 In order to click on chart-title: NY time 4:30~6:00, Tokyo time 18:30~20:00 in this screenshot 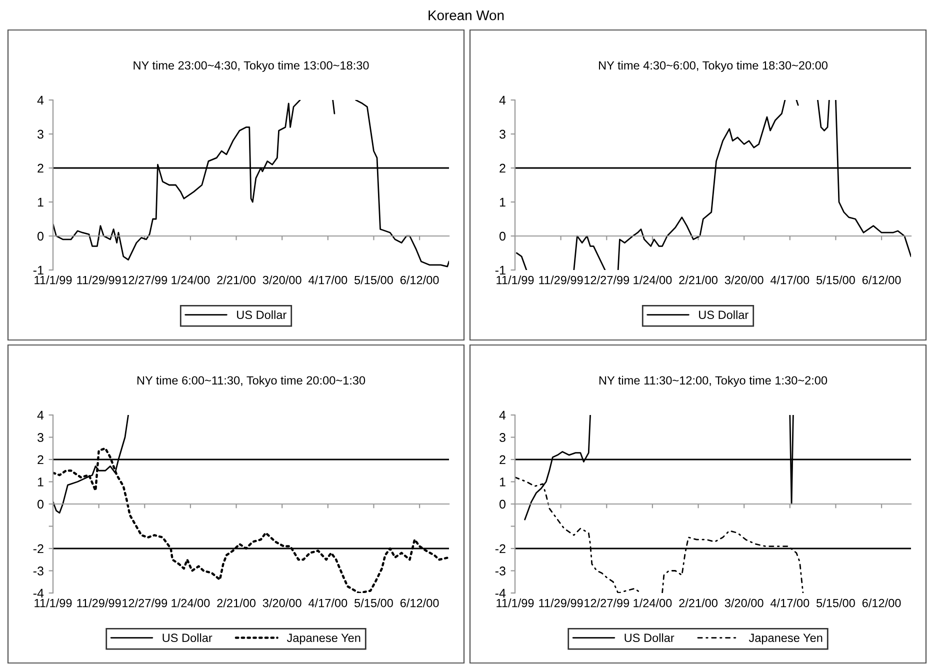, I will do `click(713, 66)`.